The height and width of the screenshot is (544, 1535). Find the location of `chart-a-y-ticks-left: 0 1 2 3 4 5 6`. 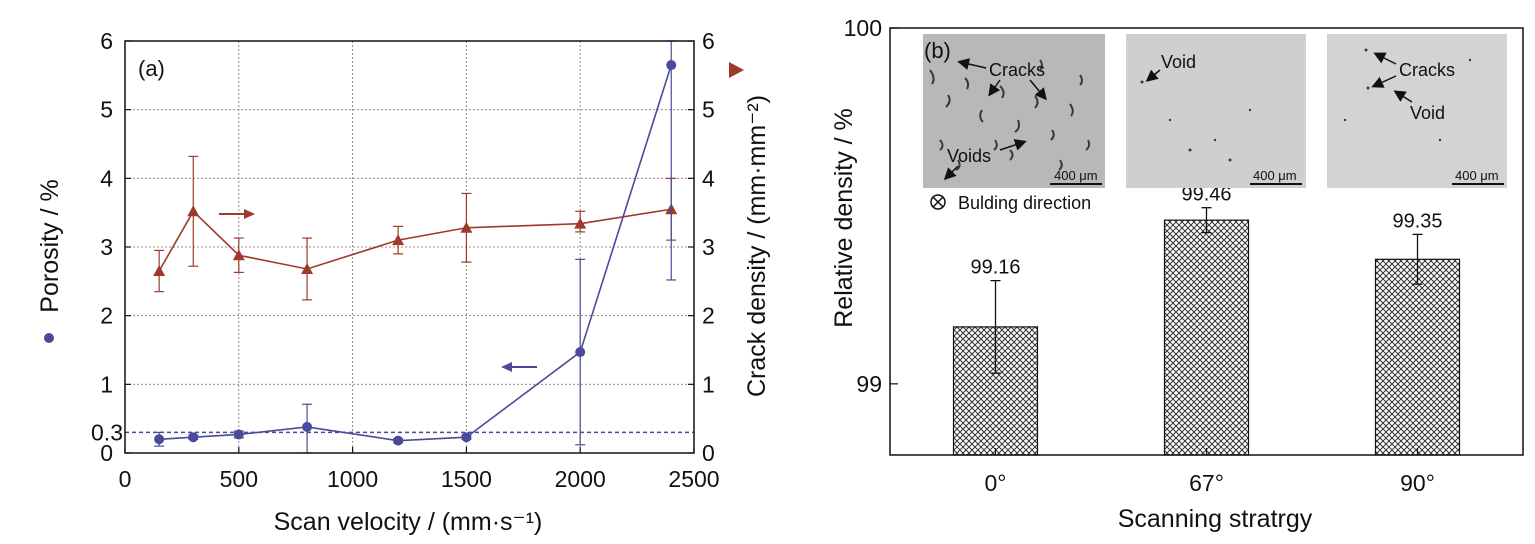

chart-a-y-ticks-left: 0 1 2 3 4 5 6 is located at coordinates (115, 247).